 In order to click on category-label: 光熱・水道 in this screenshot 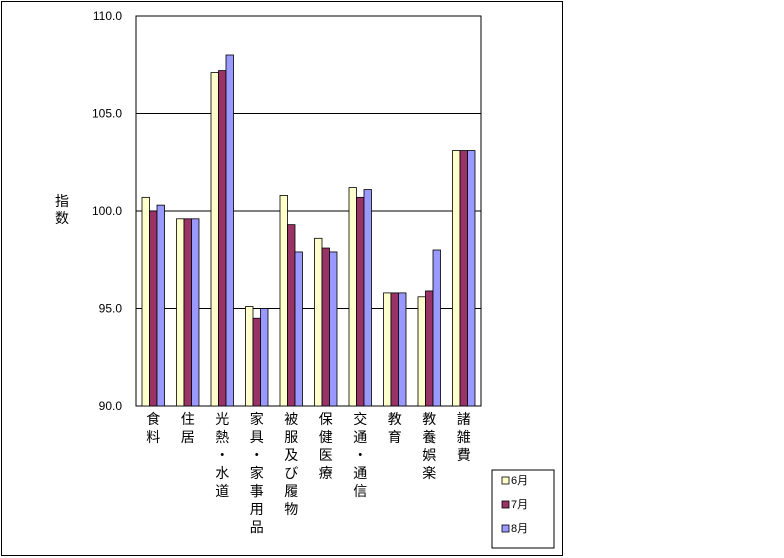, I will do `click(222, 456)`.